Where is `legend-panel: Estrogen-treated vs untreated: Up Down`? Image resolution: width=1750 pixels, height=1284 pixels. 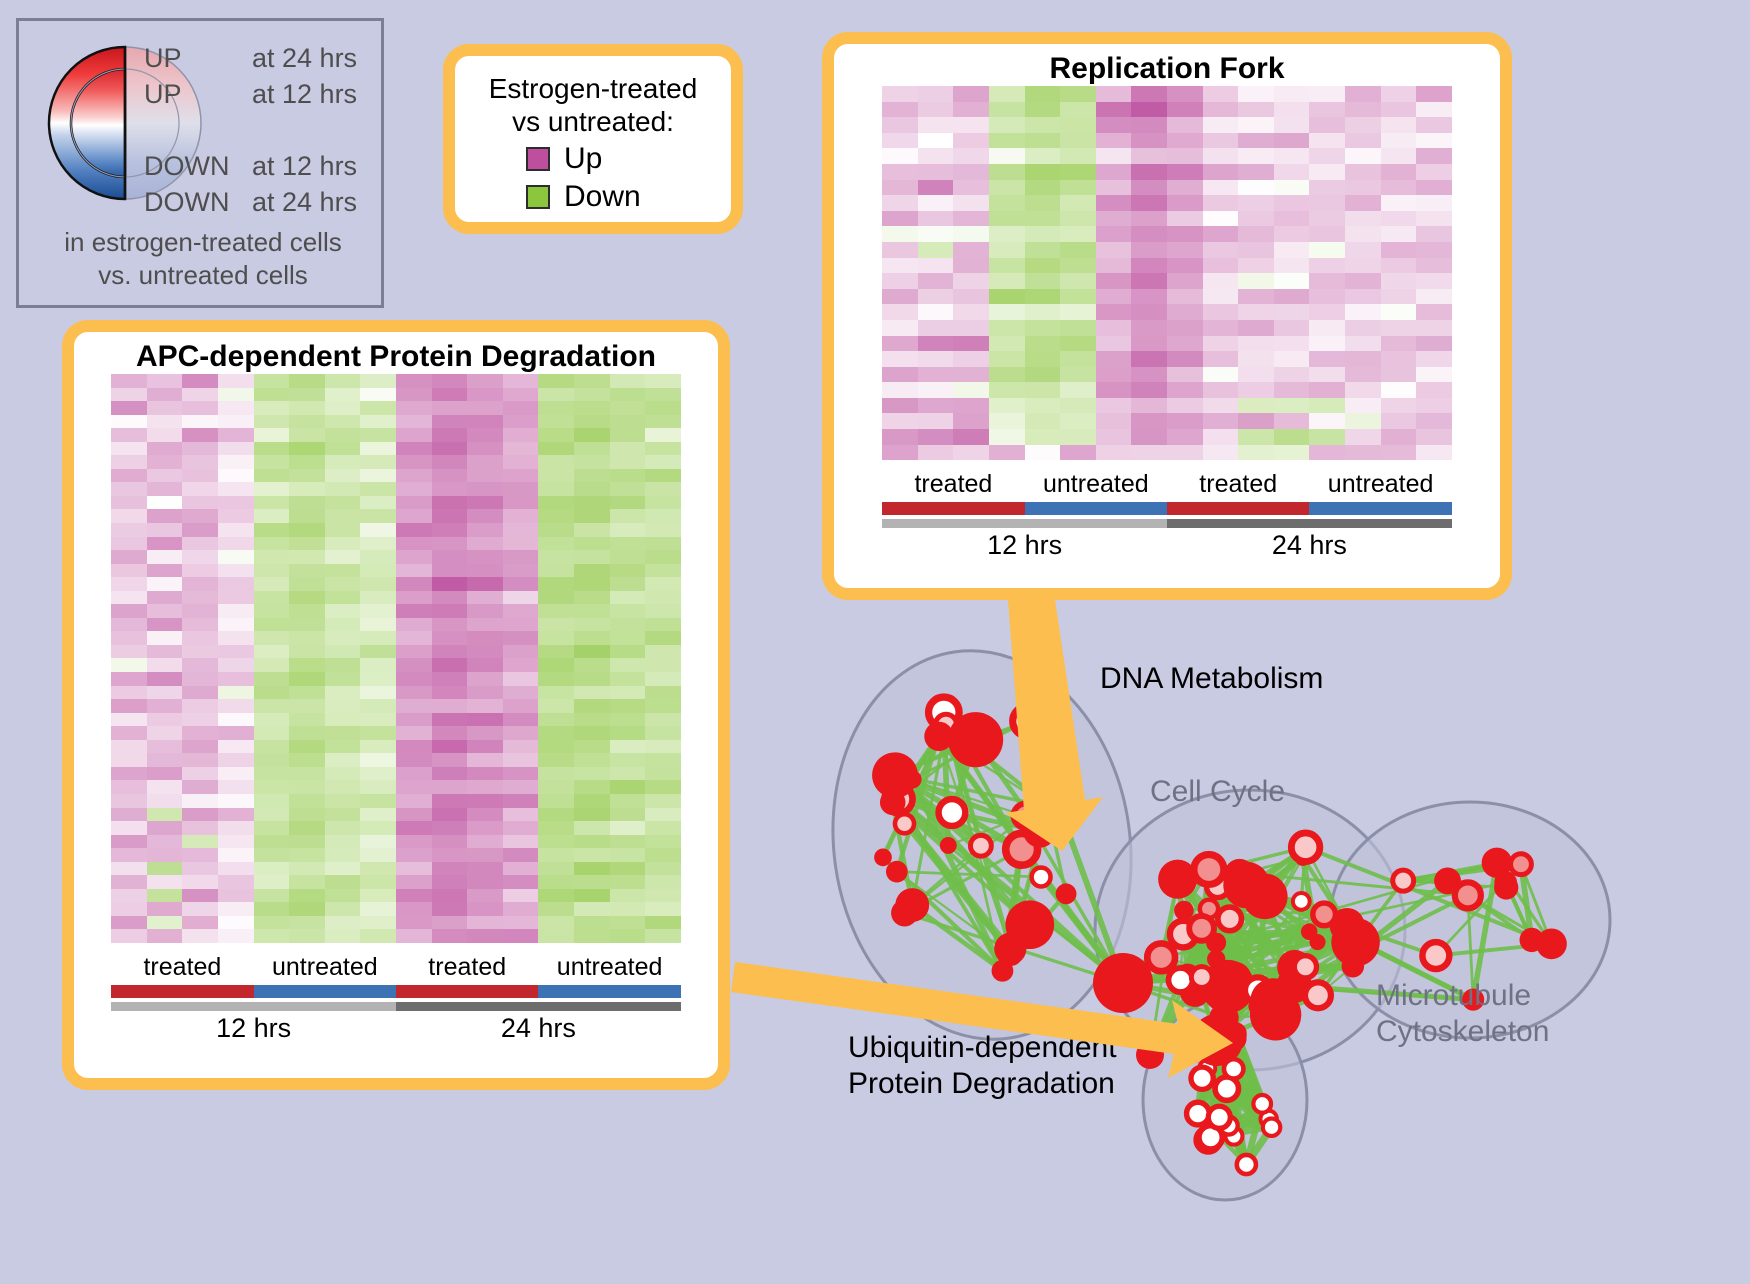
legend-panel: Estrogen-treated vs untreated: Up Down is located at coordinates (593, 139).